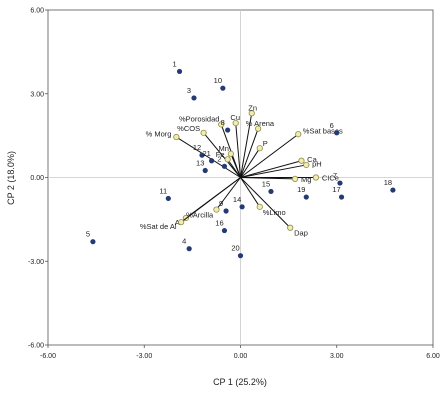 The width and height of the screenshot is (448, 401). Describe the element at coordinates (335, 175) in the screenshot. I see `observation-label: 7` at that location.